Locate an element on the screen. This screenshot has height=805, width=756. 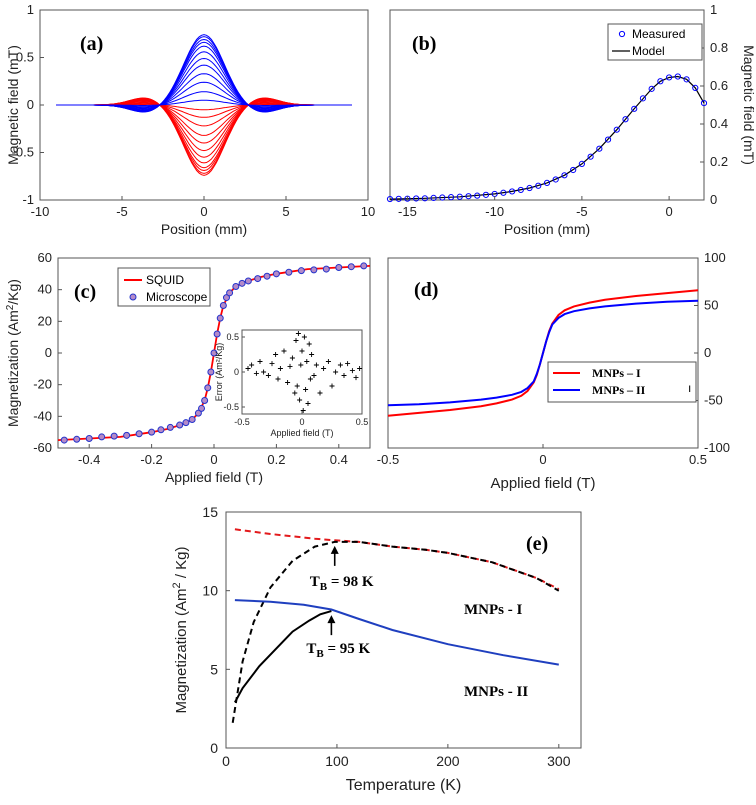
tb-annotation: TB = 95 K is located at coordinates (338, 650).